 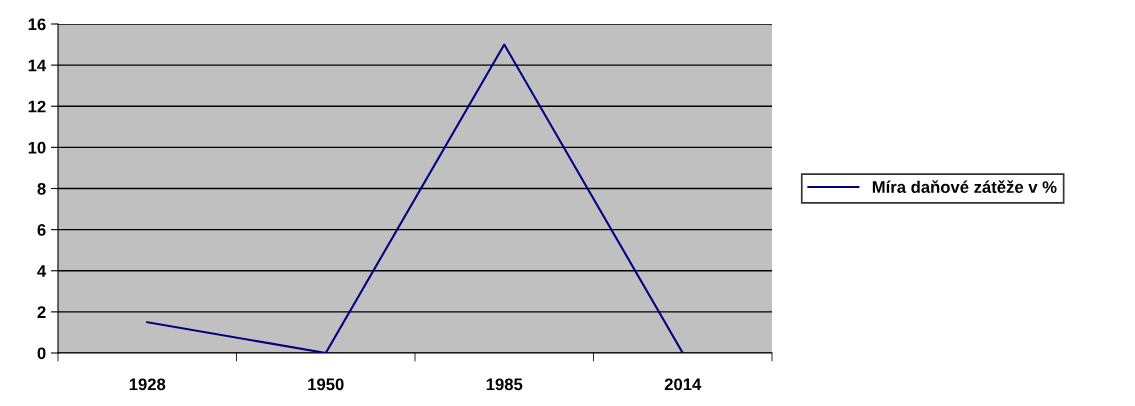 I want to click on y-tick-label: 16, so click(x=37, y=24).